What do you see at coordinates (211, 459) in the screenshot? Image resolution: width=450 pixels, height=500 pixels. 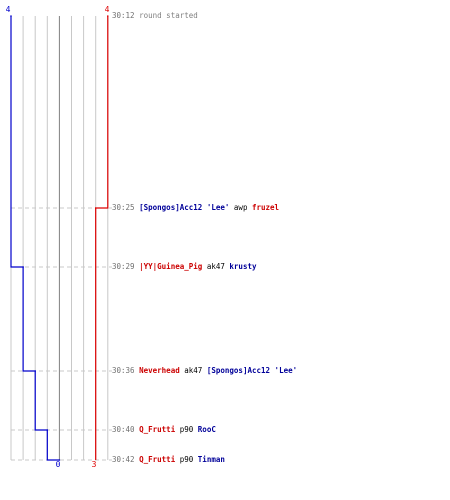 I see `victim-name: Tinman` at bounding box center [211, 459].